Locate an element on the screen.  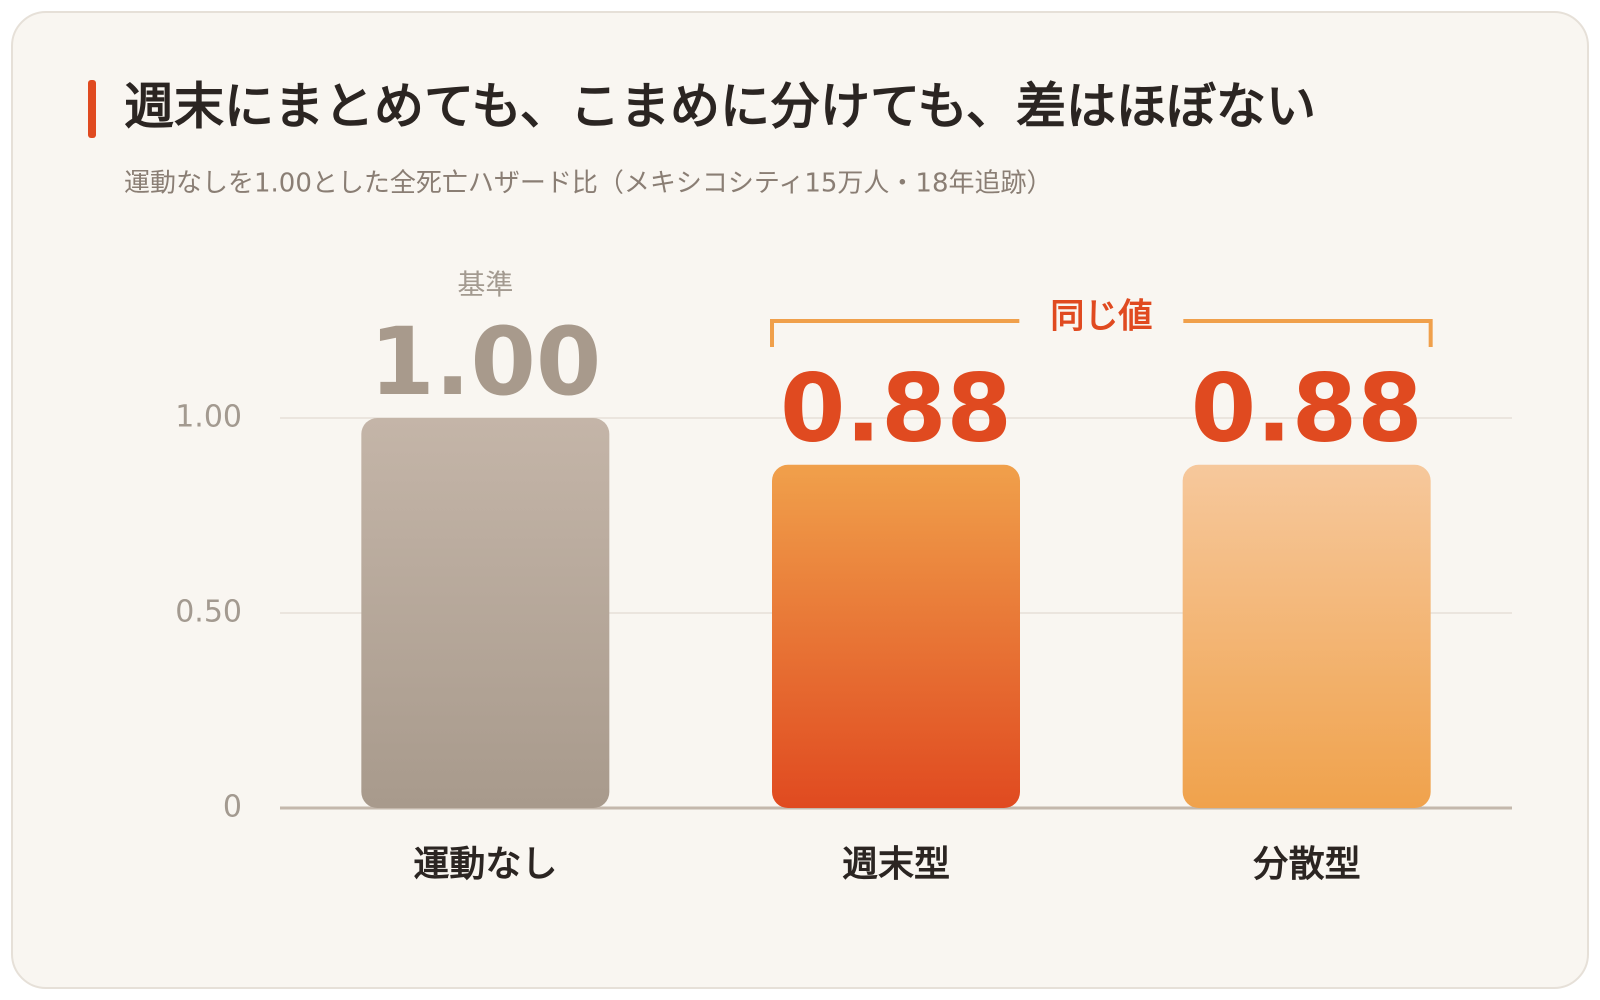
annotation: 同じ値 is located at coordinates (1101, 317).